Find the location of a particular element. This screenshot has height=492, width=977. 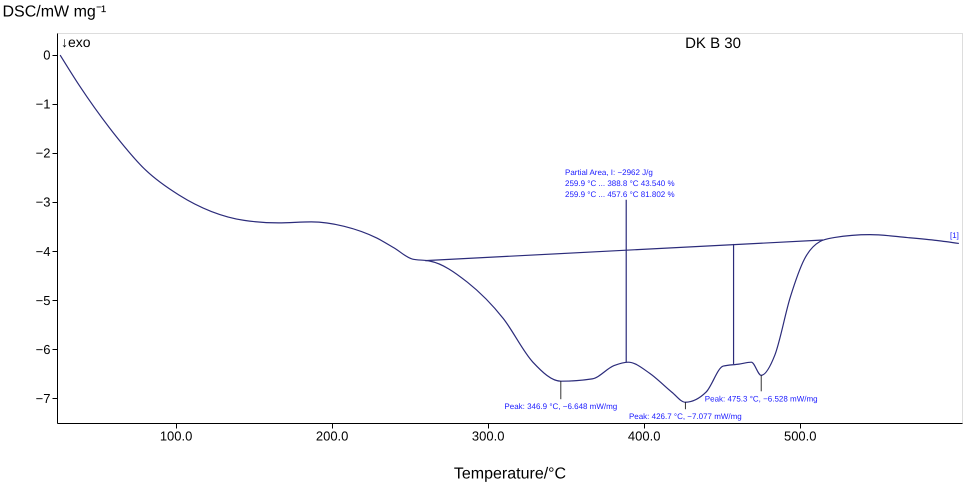

annotation: [1] is located at coordinates (954, 235).